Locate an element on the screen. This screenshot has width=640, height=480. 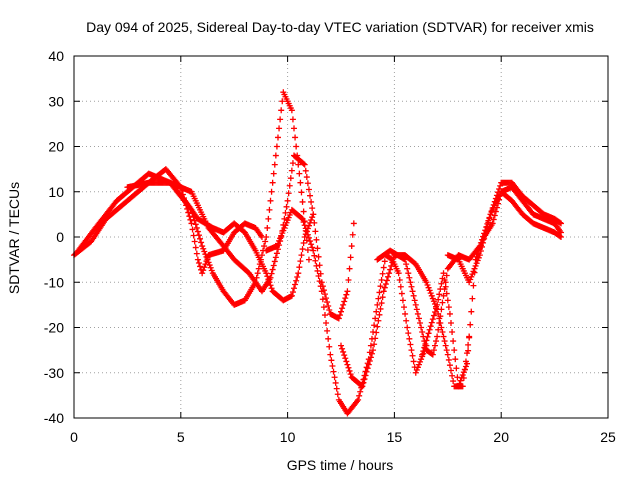
x-tick-label: 5 is located at coordinates (181, 437).